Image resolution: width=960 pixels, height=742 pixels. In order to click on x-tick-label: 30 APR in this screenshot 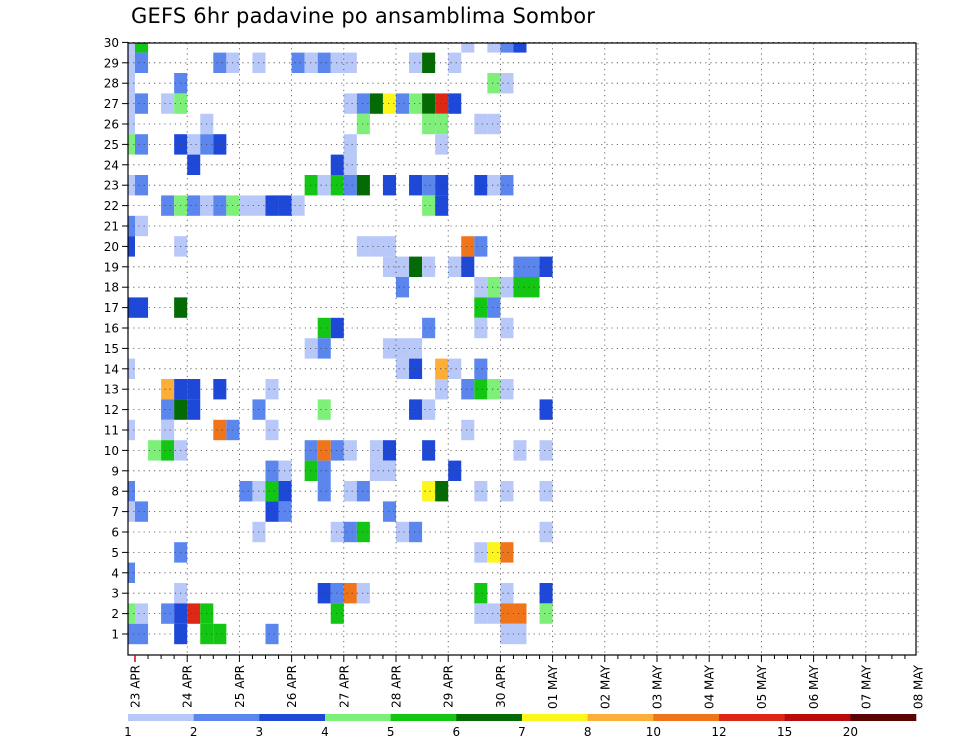, I will do `click(501, 686)`.